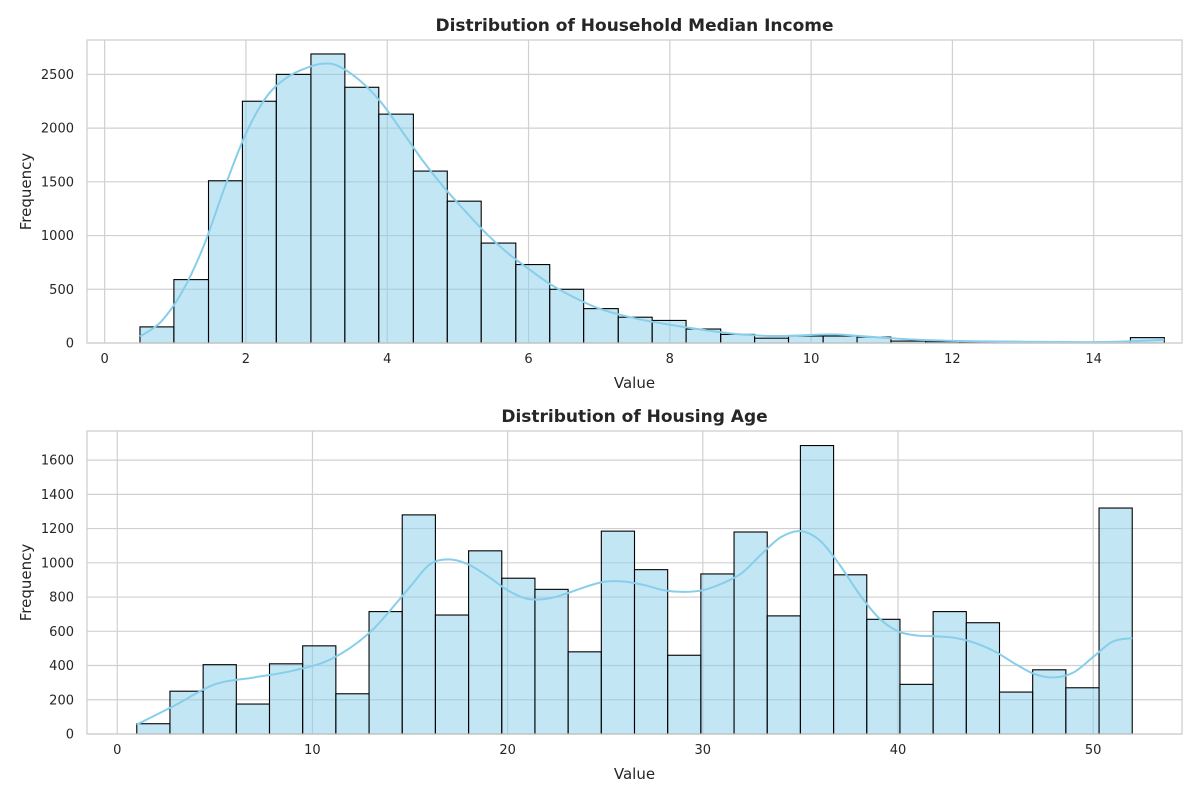 Image resolution: width=1200 pixels, height=800 pixels. I want to click on y-tick-label: 800, so click(61, 598).